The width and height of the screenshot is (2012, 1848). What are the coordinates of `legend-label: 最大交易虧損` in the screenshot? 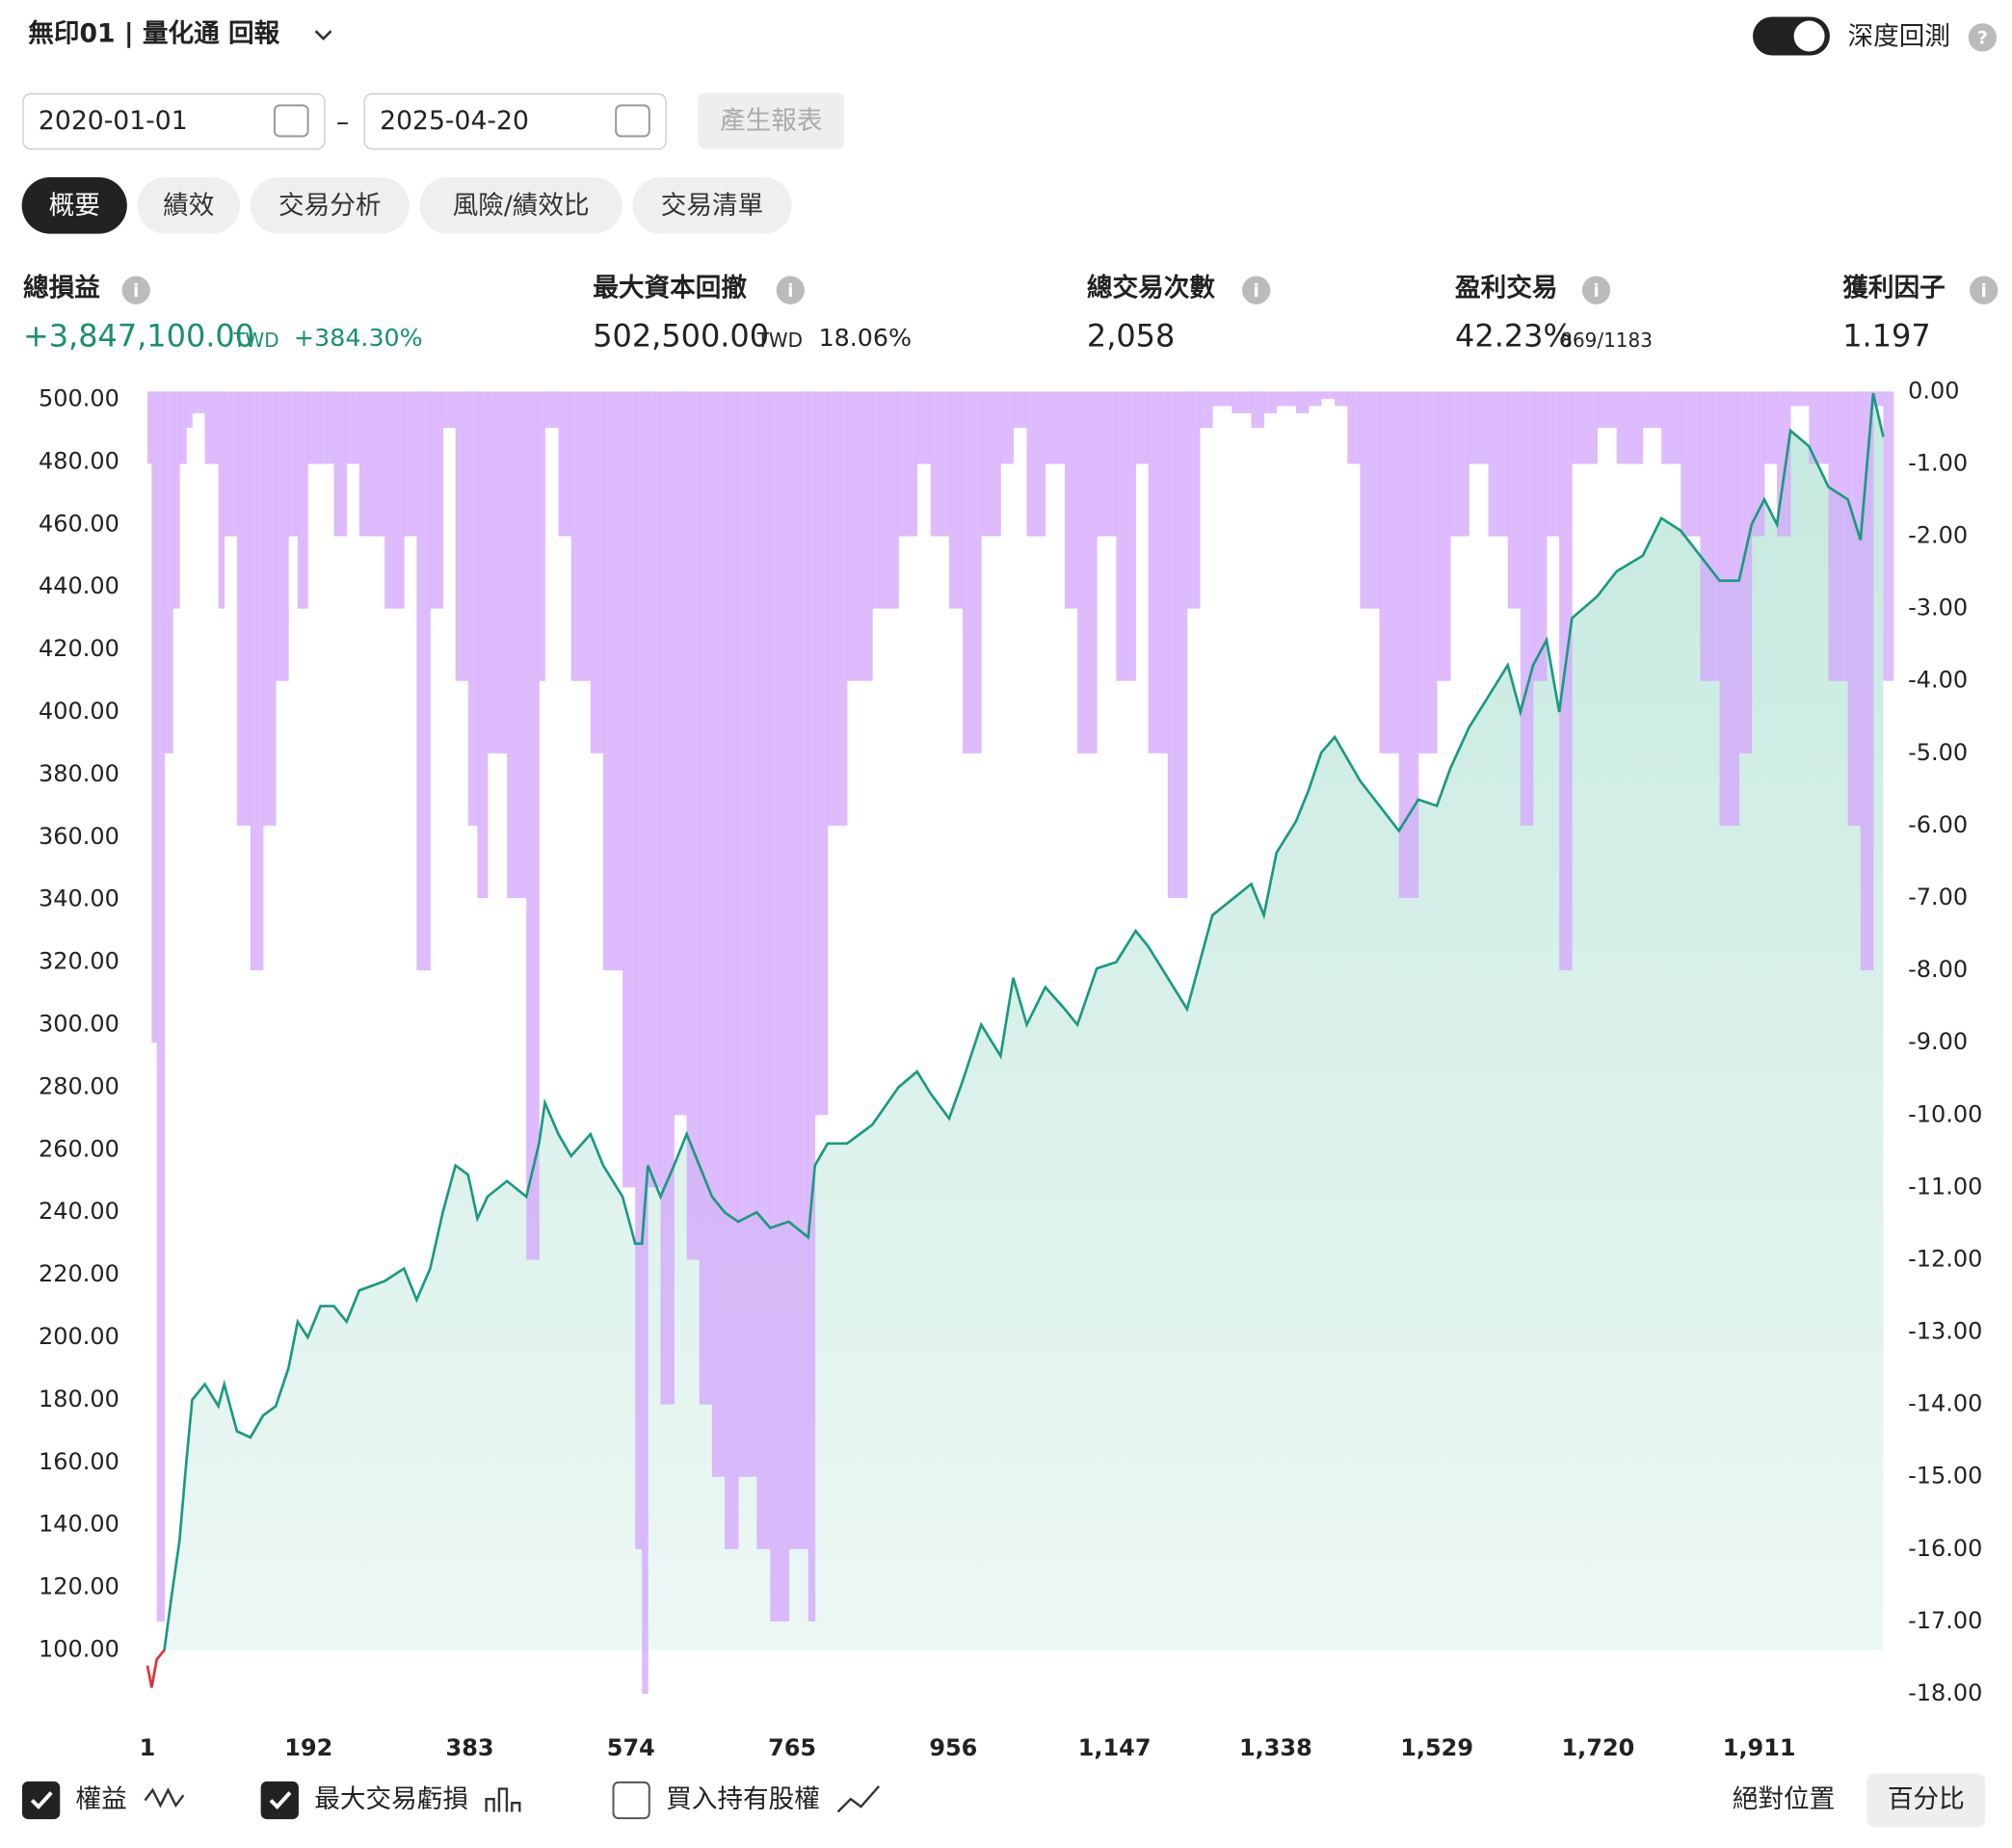 It's located at (391, 1799).